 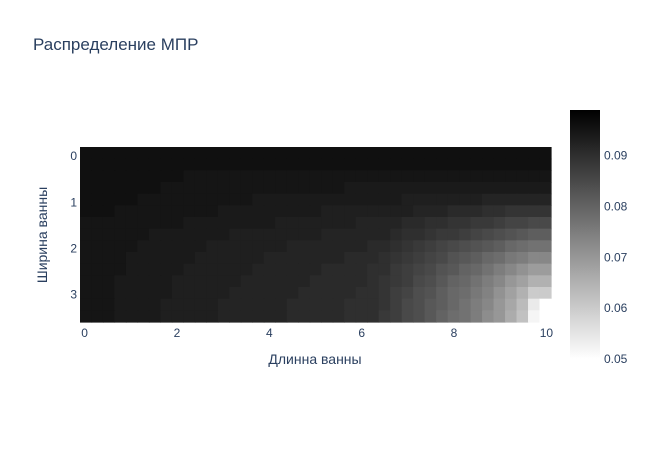 I want to click on x-tick-label: 8, so click(x=454, y=333).